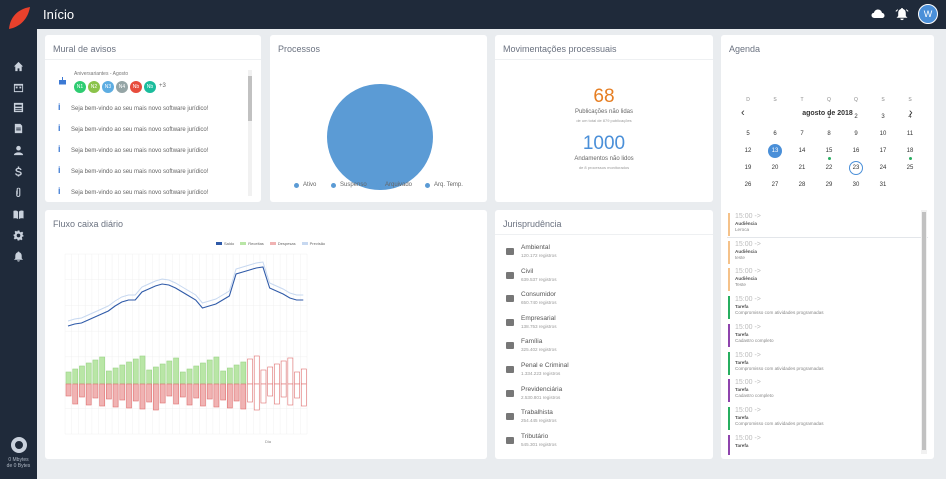 The image size is (946, 479). Describe the element at coordinates (883, 168) in the screenshot. I see `calendar-day: 24` at that location.